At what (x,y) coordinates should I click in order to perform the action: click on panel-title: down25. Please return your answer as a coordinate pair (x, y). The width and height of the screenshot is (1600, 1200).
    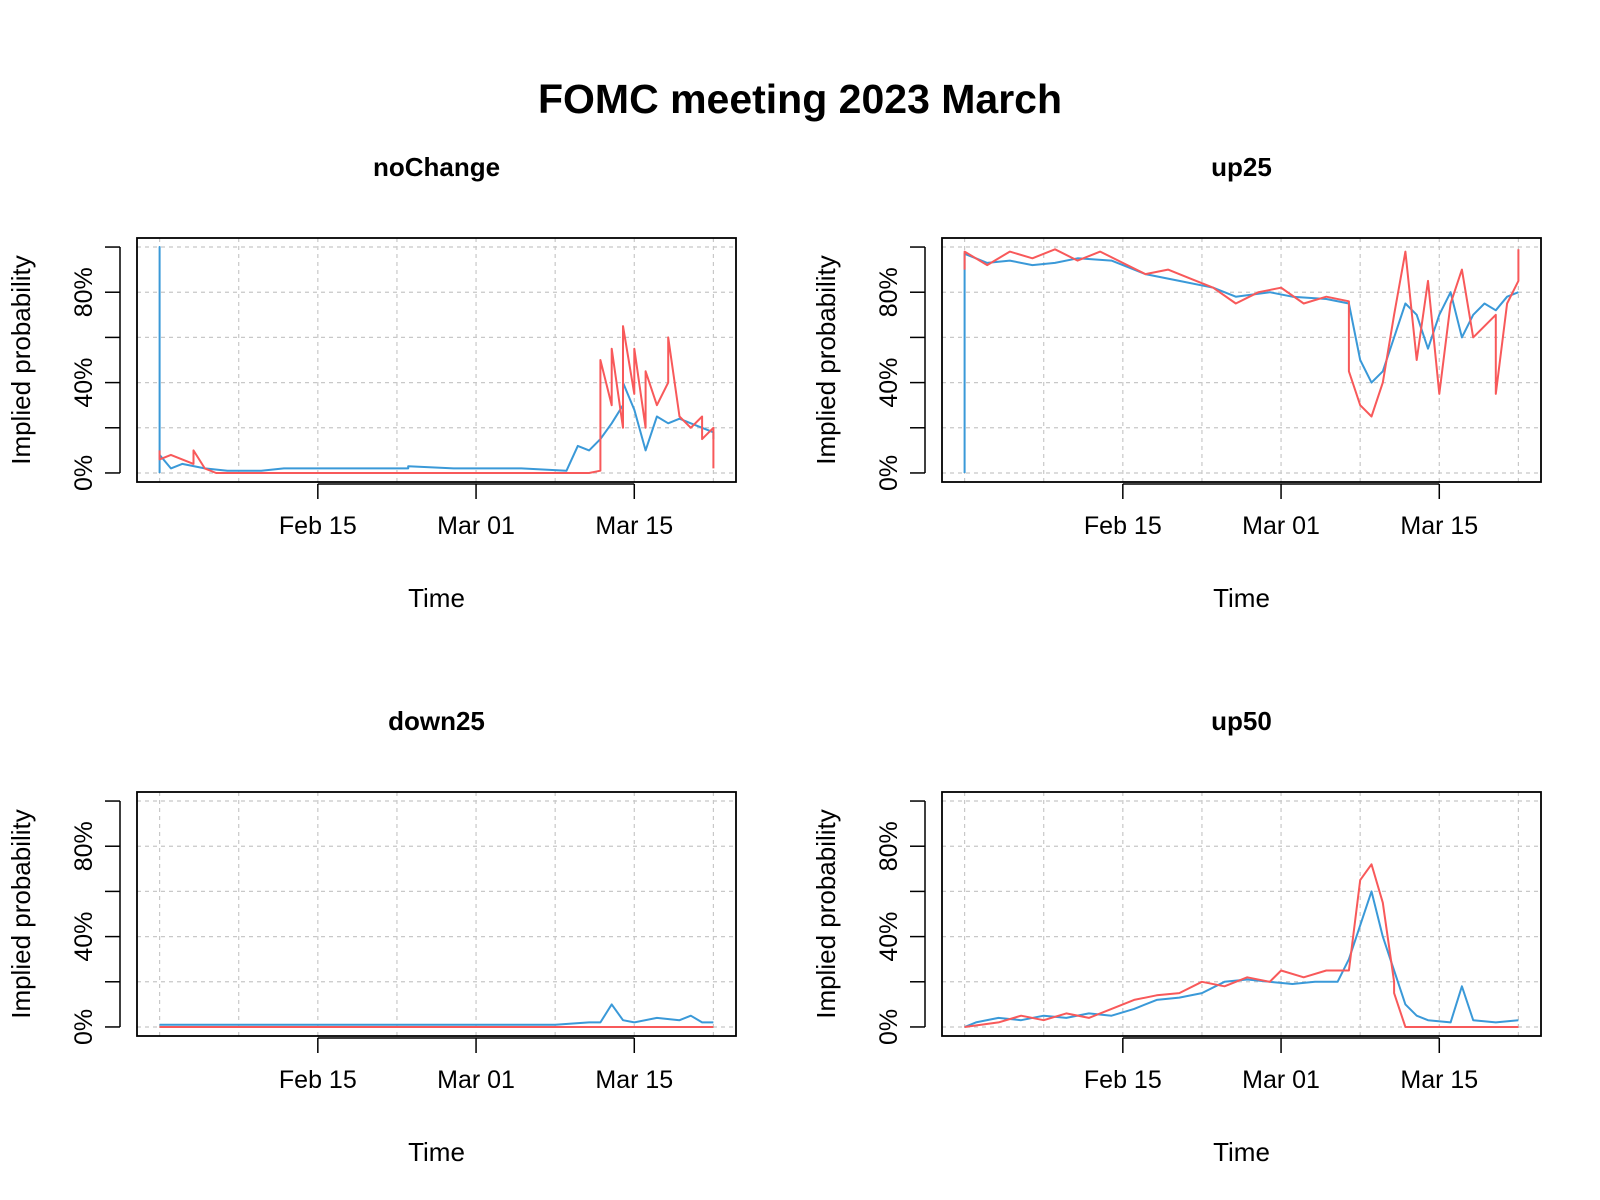
    Looking at the image, I should click on (436, 721).